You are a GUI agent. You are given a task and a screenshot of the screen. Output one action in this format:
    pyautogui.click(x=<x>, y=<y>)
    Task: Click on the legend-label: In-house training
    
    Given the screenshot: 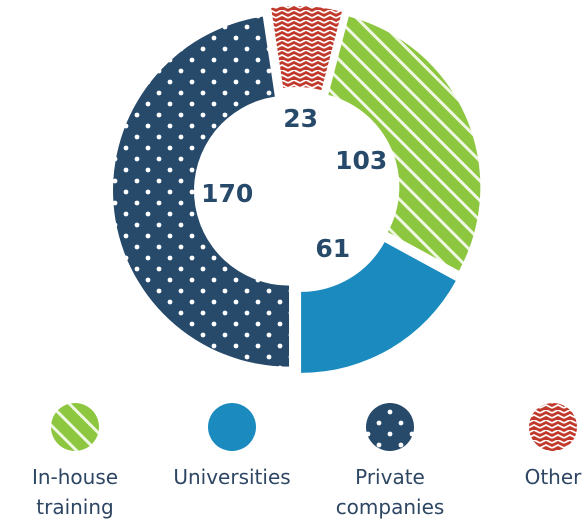 What is the action you would take?
    pyautogui.click(x=75, y=492)
    